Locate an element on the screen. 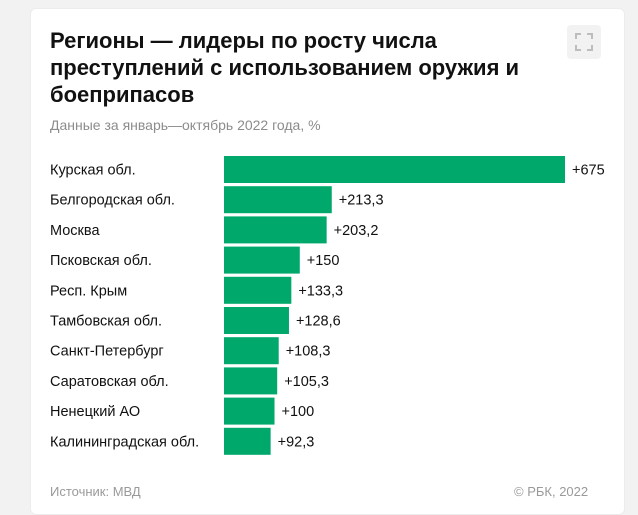  category-label: Тамбовская обл. is located at coordinates (106, 322).